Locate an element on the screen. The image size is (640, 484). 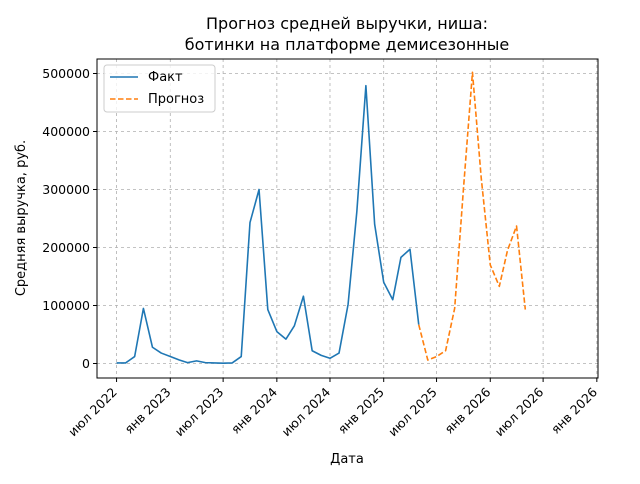
x-axis-label: Дата is located at coordinates (347, 459).